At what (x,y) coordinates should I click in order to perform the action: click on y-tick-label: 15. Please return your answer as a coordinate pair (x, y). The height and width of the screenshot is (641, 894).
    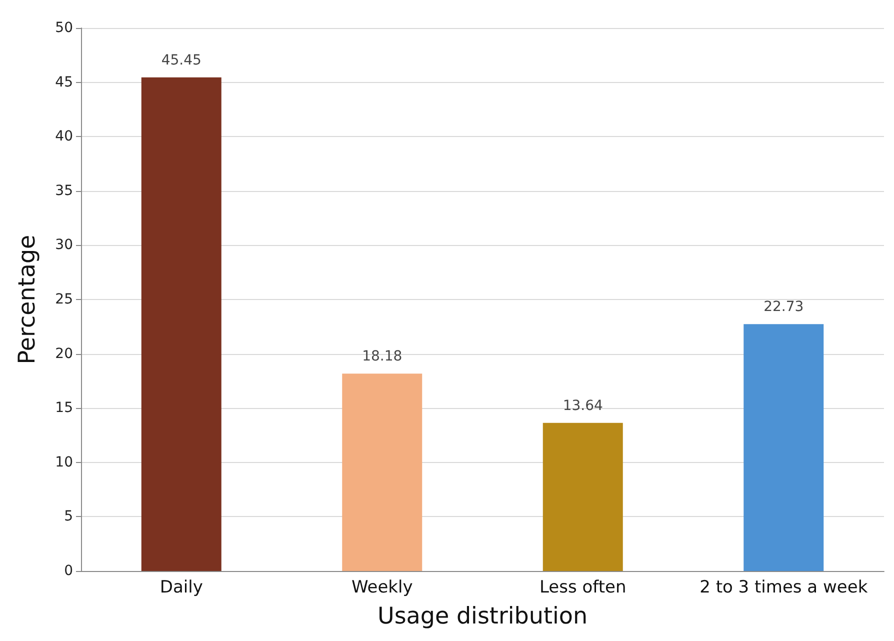
    Looking at the image, I should click on (64, 408).